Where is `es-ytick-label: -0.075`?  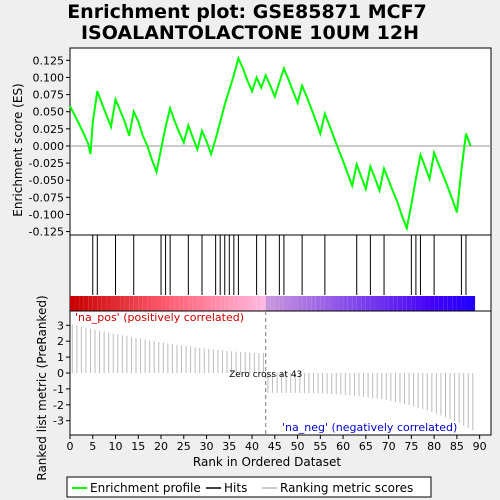 es-ytick-label: -0.075 is located at coordinates (46, 197).